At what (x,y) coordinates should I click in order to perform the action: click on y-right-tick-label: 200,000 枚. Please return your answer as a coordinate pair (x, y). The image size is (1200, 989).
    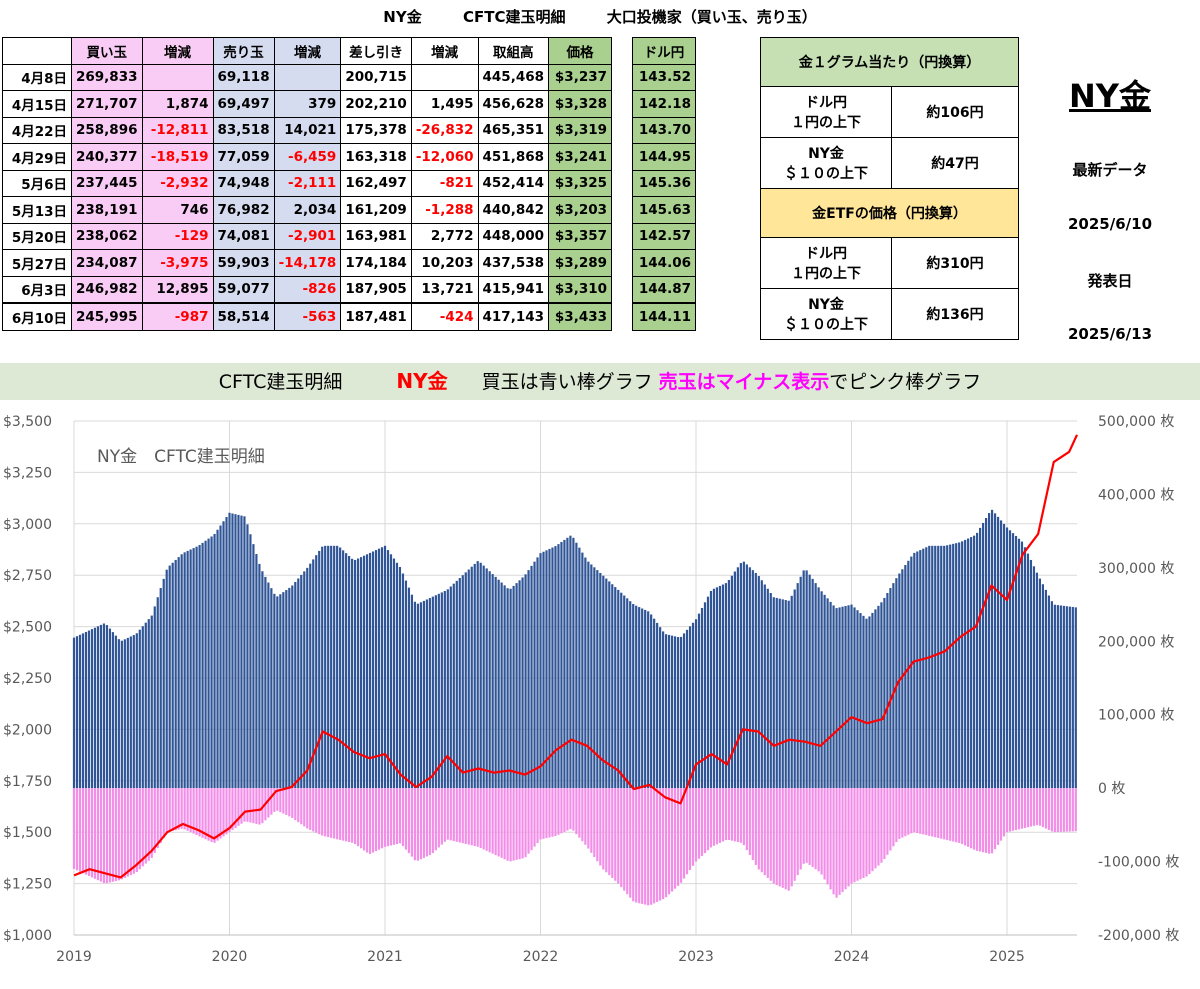
    Looking at the image, I should click on (1136, 642).